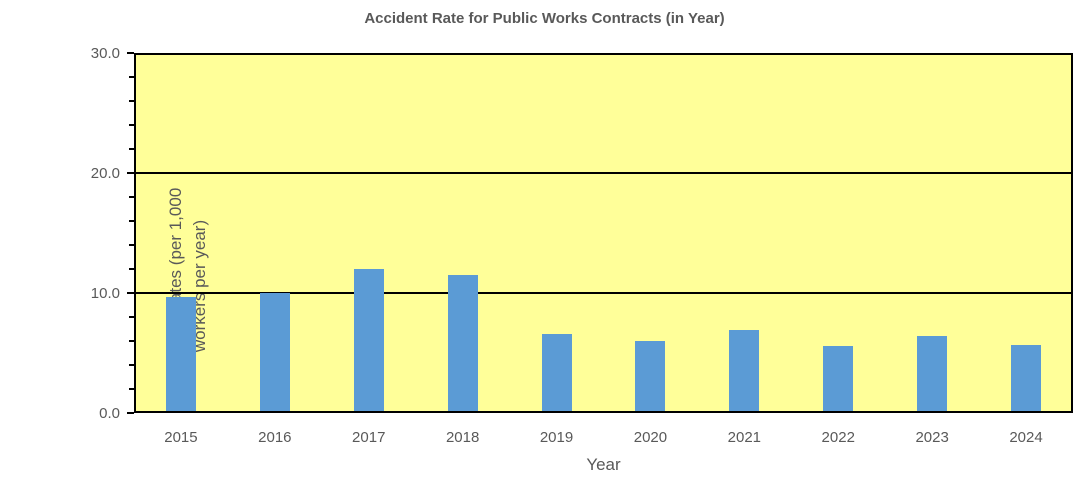  Describe the element at coordinates (556, 437) in the screenshot. I see `x-tick-label: 2019` at that location.